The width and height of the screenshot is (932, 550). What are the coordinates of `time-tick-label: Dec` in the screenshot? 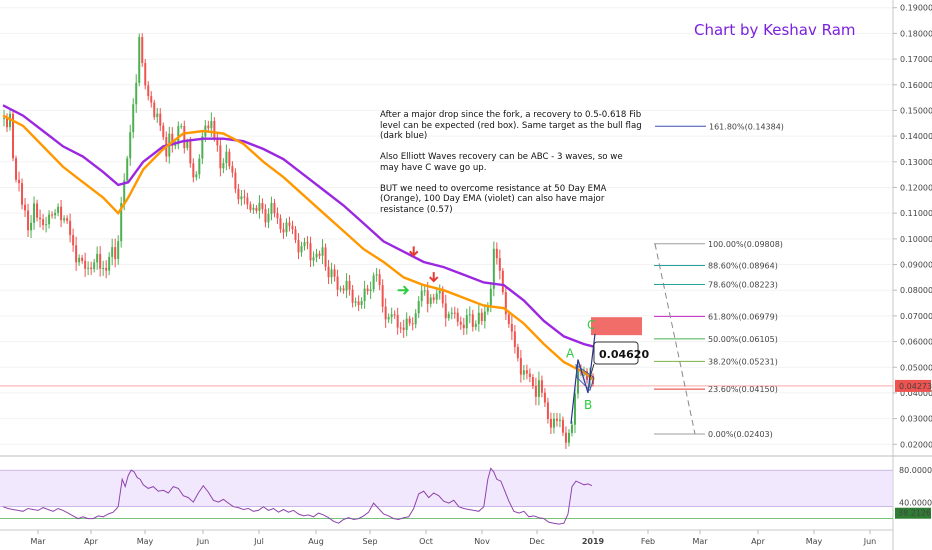 It's located at (536, 541).